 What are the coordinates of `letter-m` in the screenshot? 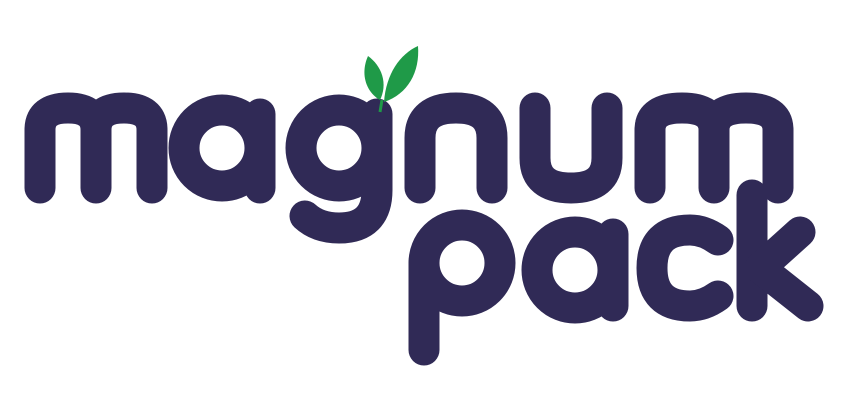 It's located at (96, 148).